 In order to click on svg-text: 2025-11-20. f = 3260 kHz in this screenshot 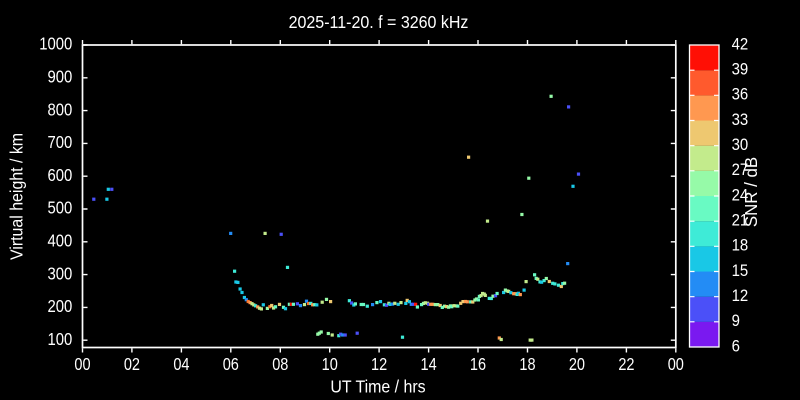, I will do `click(379, 22)`.